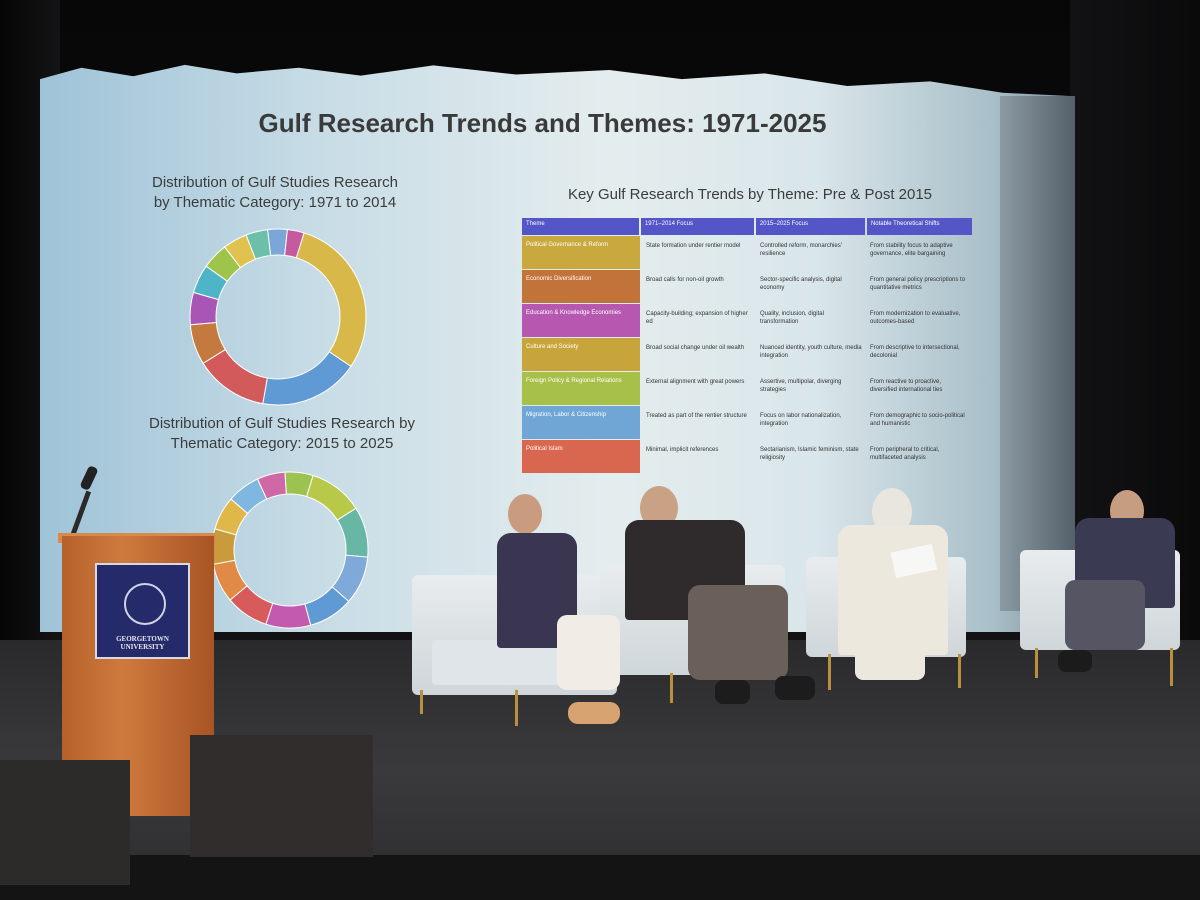 The height and width of the screenshot is (900, 1200). I want to click on header-post: 2015–2025 Focus, so click(810, 226).